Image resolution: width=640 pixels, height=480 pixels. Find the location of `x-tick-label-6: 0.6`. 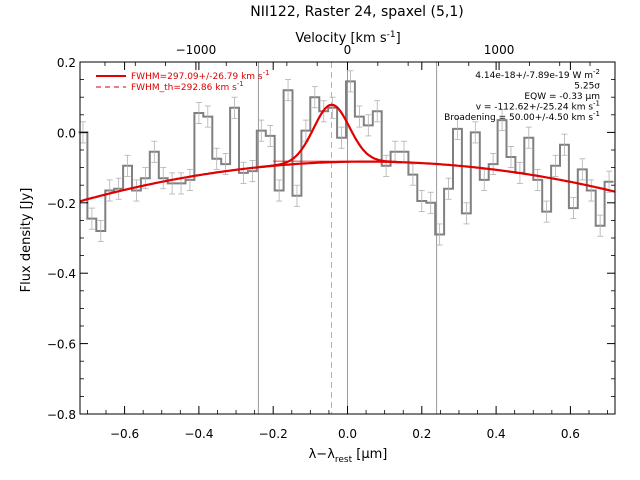

x-tick-label-6: 0.6 is located at coordinates (570, 434).